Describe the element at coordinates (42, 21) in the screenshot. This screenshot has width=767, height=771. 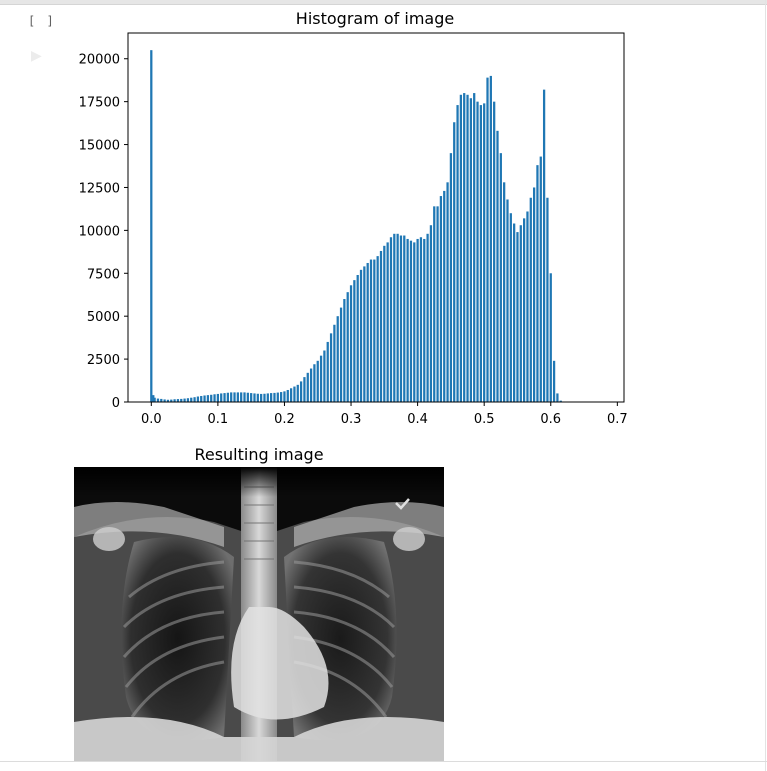
I see `cell-execution-prompt: [ ]` at that location.